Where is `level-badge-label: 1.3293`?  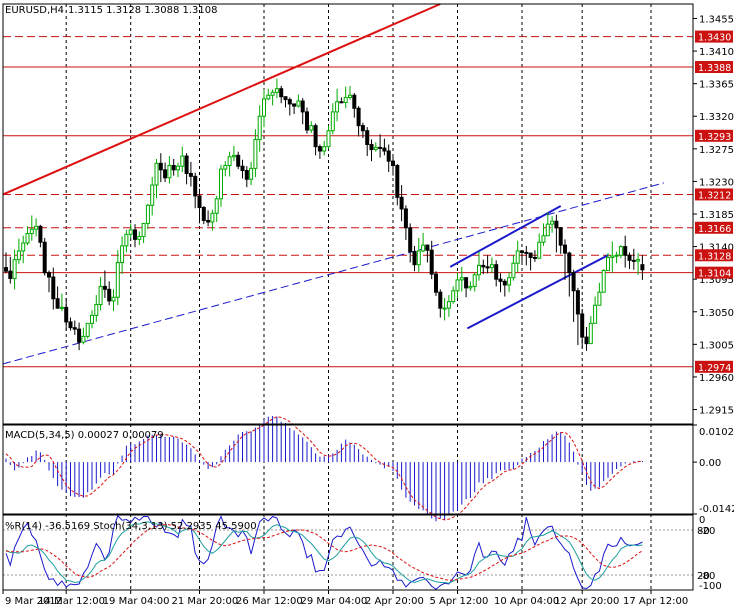
level-badge-label: 1.3293 is located at coordinates (714, 137).